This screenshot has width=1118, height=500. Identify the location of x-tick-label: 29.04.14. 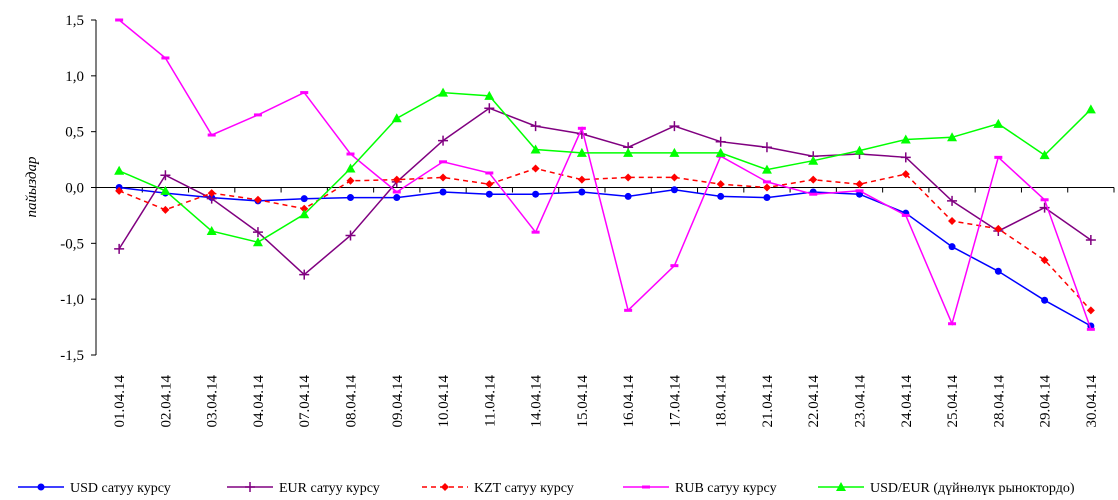
(1046, 401).